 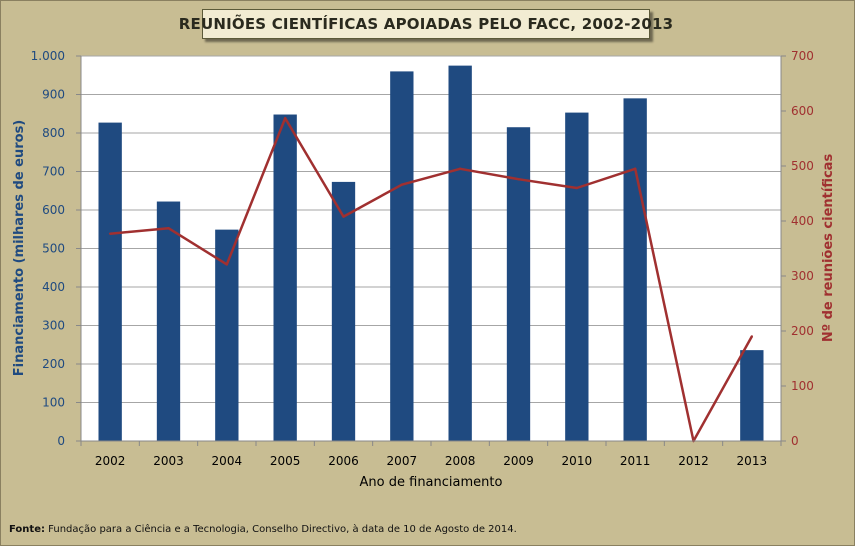 I want to click on x-tick-label: 2011, so click(x=635, y=461).